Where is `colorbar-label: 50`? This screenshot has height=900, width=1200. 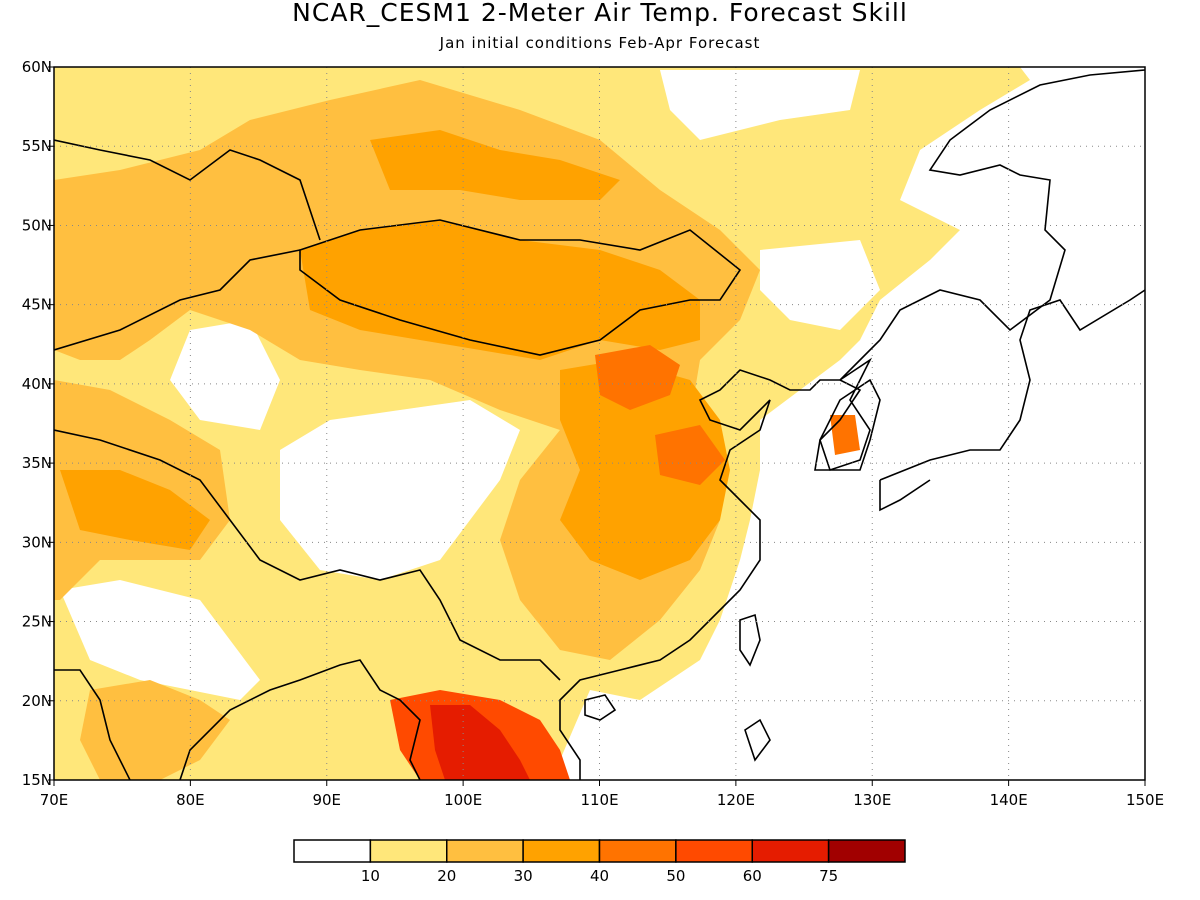 colorbar-label: 50 is located at coordinates (675, 876).